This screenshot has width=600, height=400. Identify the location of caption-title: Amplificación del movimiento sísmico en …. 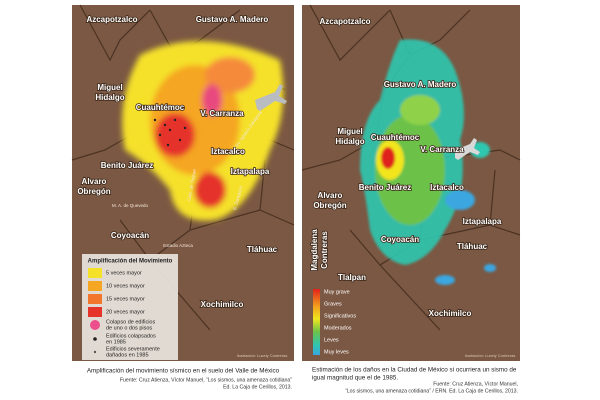
(183, 371).